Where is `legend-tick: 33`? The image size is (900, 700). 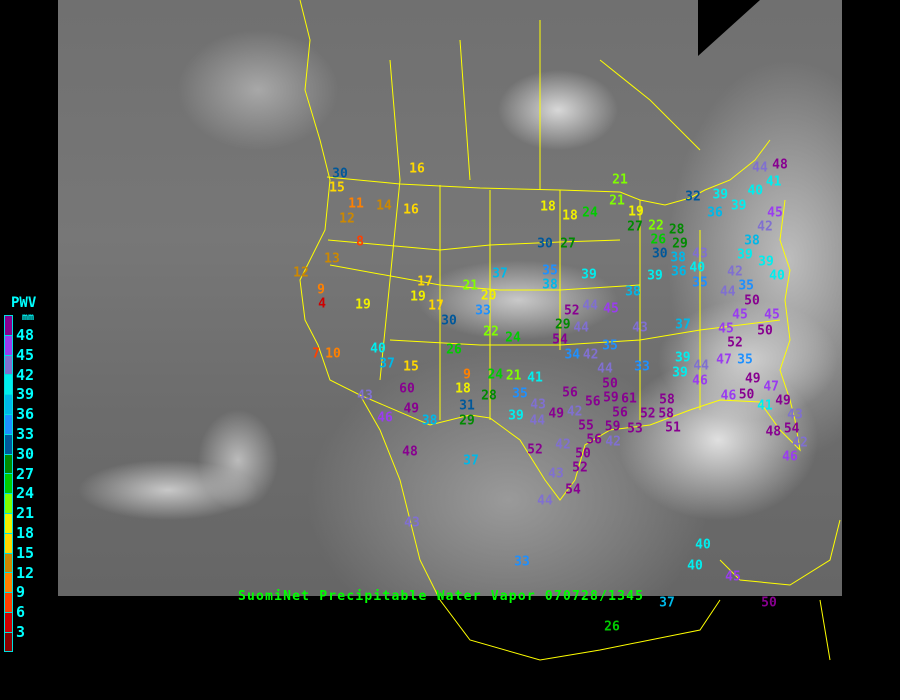
legend-tick: 33 is located at coordinates (25, 434).